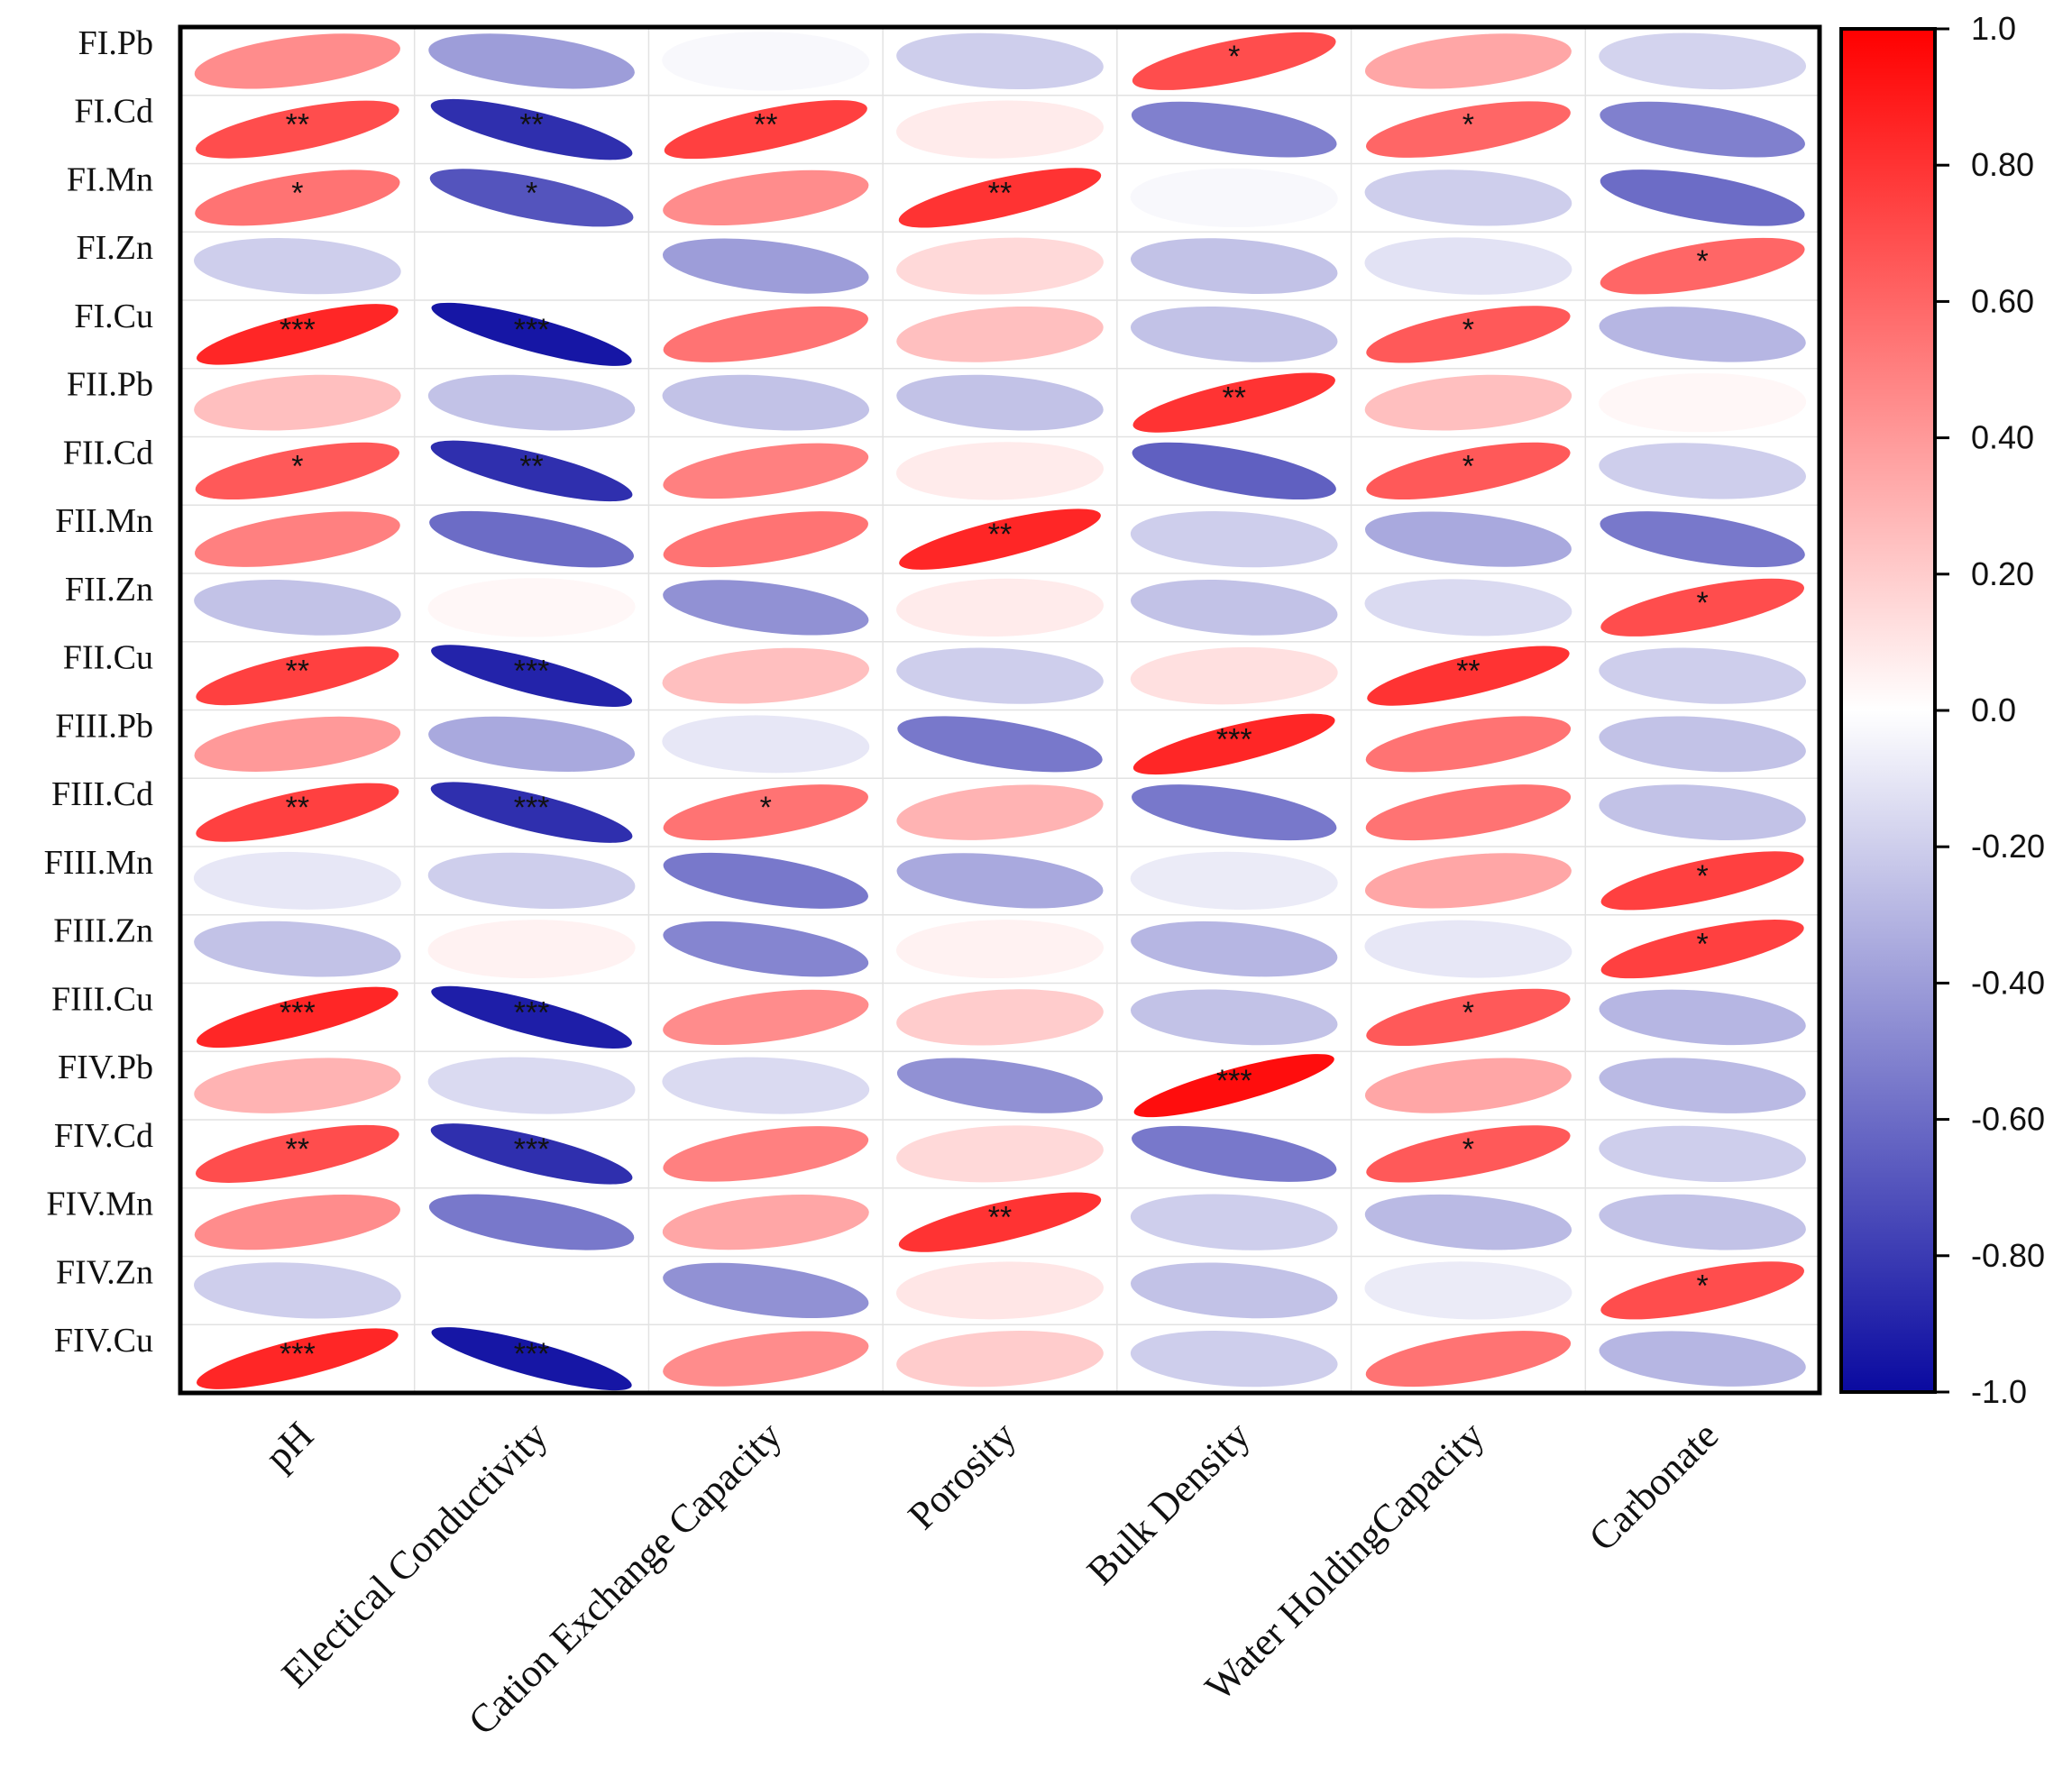 The width and height of the screenshot is (2072, 1777). Describe the element at coordinates (102, 794) in the screenshot. I see `row-label: FIII.Cd` at that location.